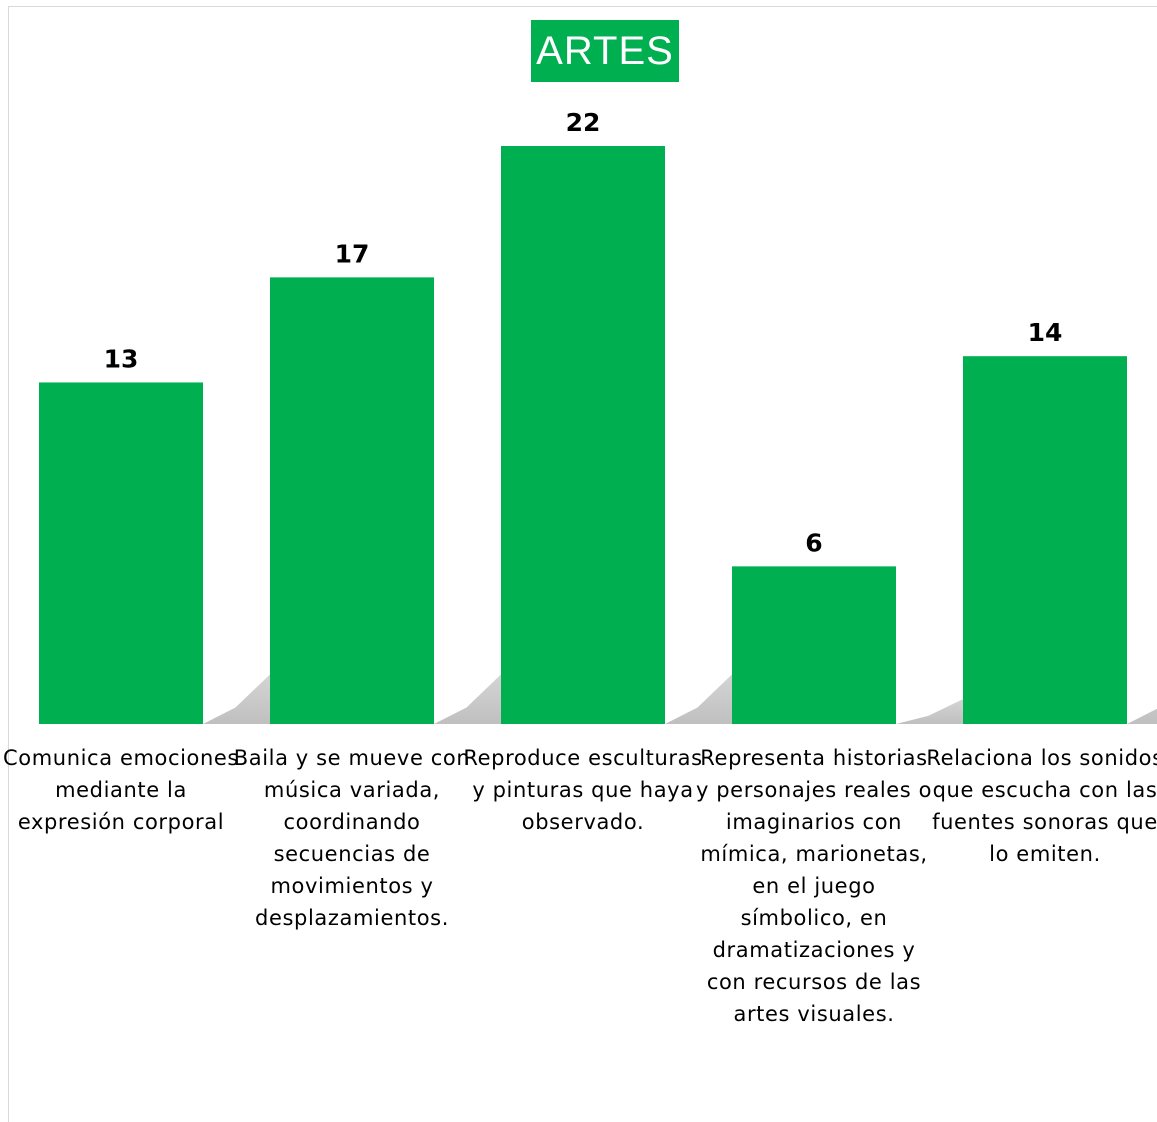  What do you see at coordinates (8, 564) in the screenshot?
I see `chart-border-left` at bounding box center [8, 564].